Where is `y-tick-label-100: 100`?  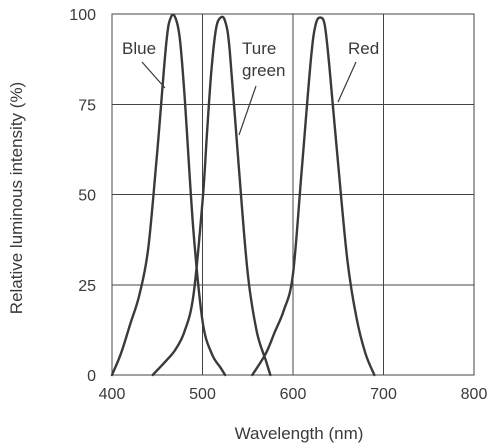 y-tick-label-100: 100 is located at coordinates (82, 15).